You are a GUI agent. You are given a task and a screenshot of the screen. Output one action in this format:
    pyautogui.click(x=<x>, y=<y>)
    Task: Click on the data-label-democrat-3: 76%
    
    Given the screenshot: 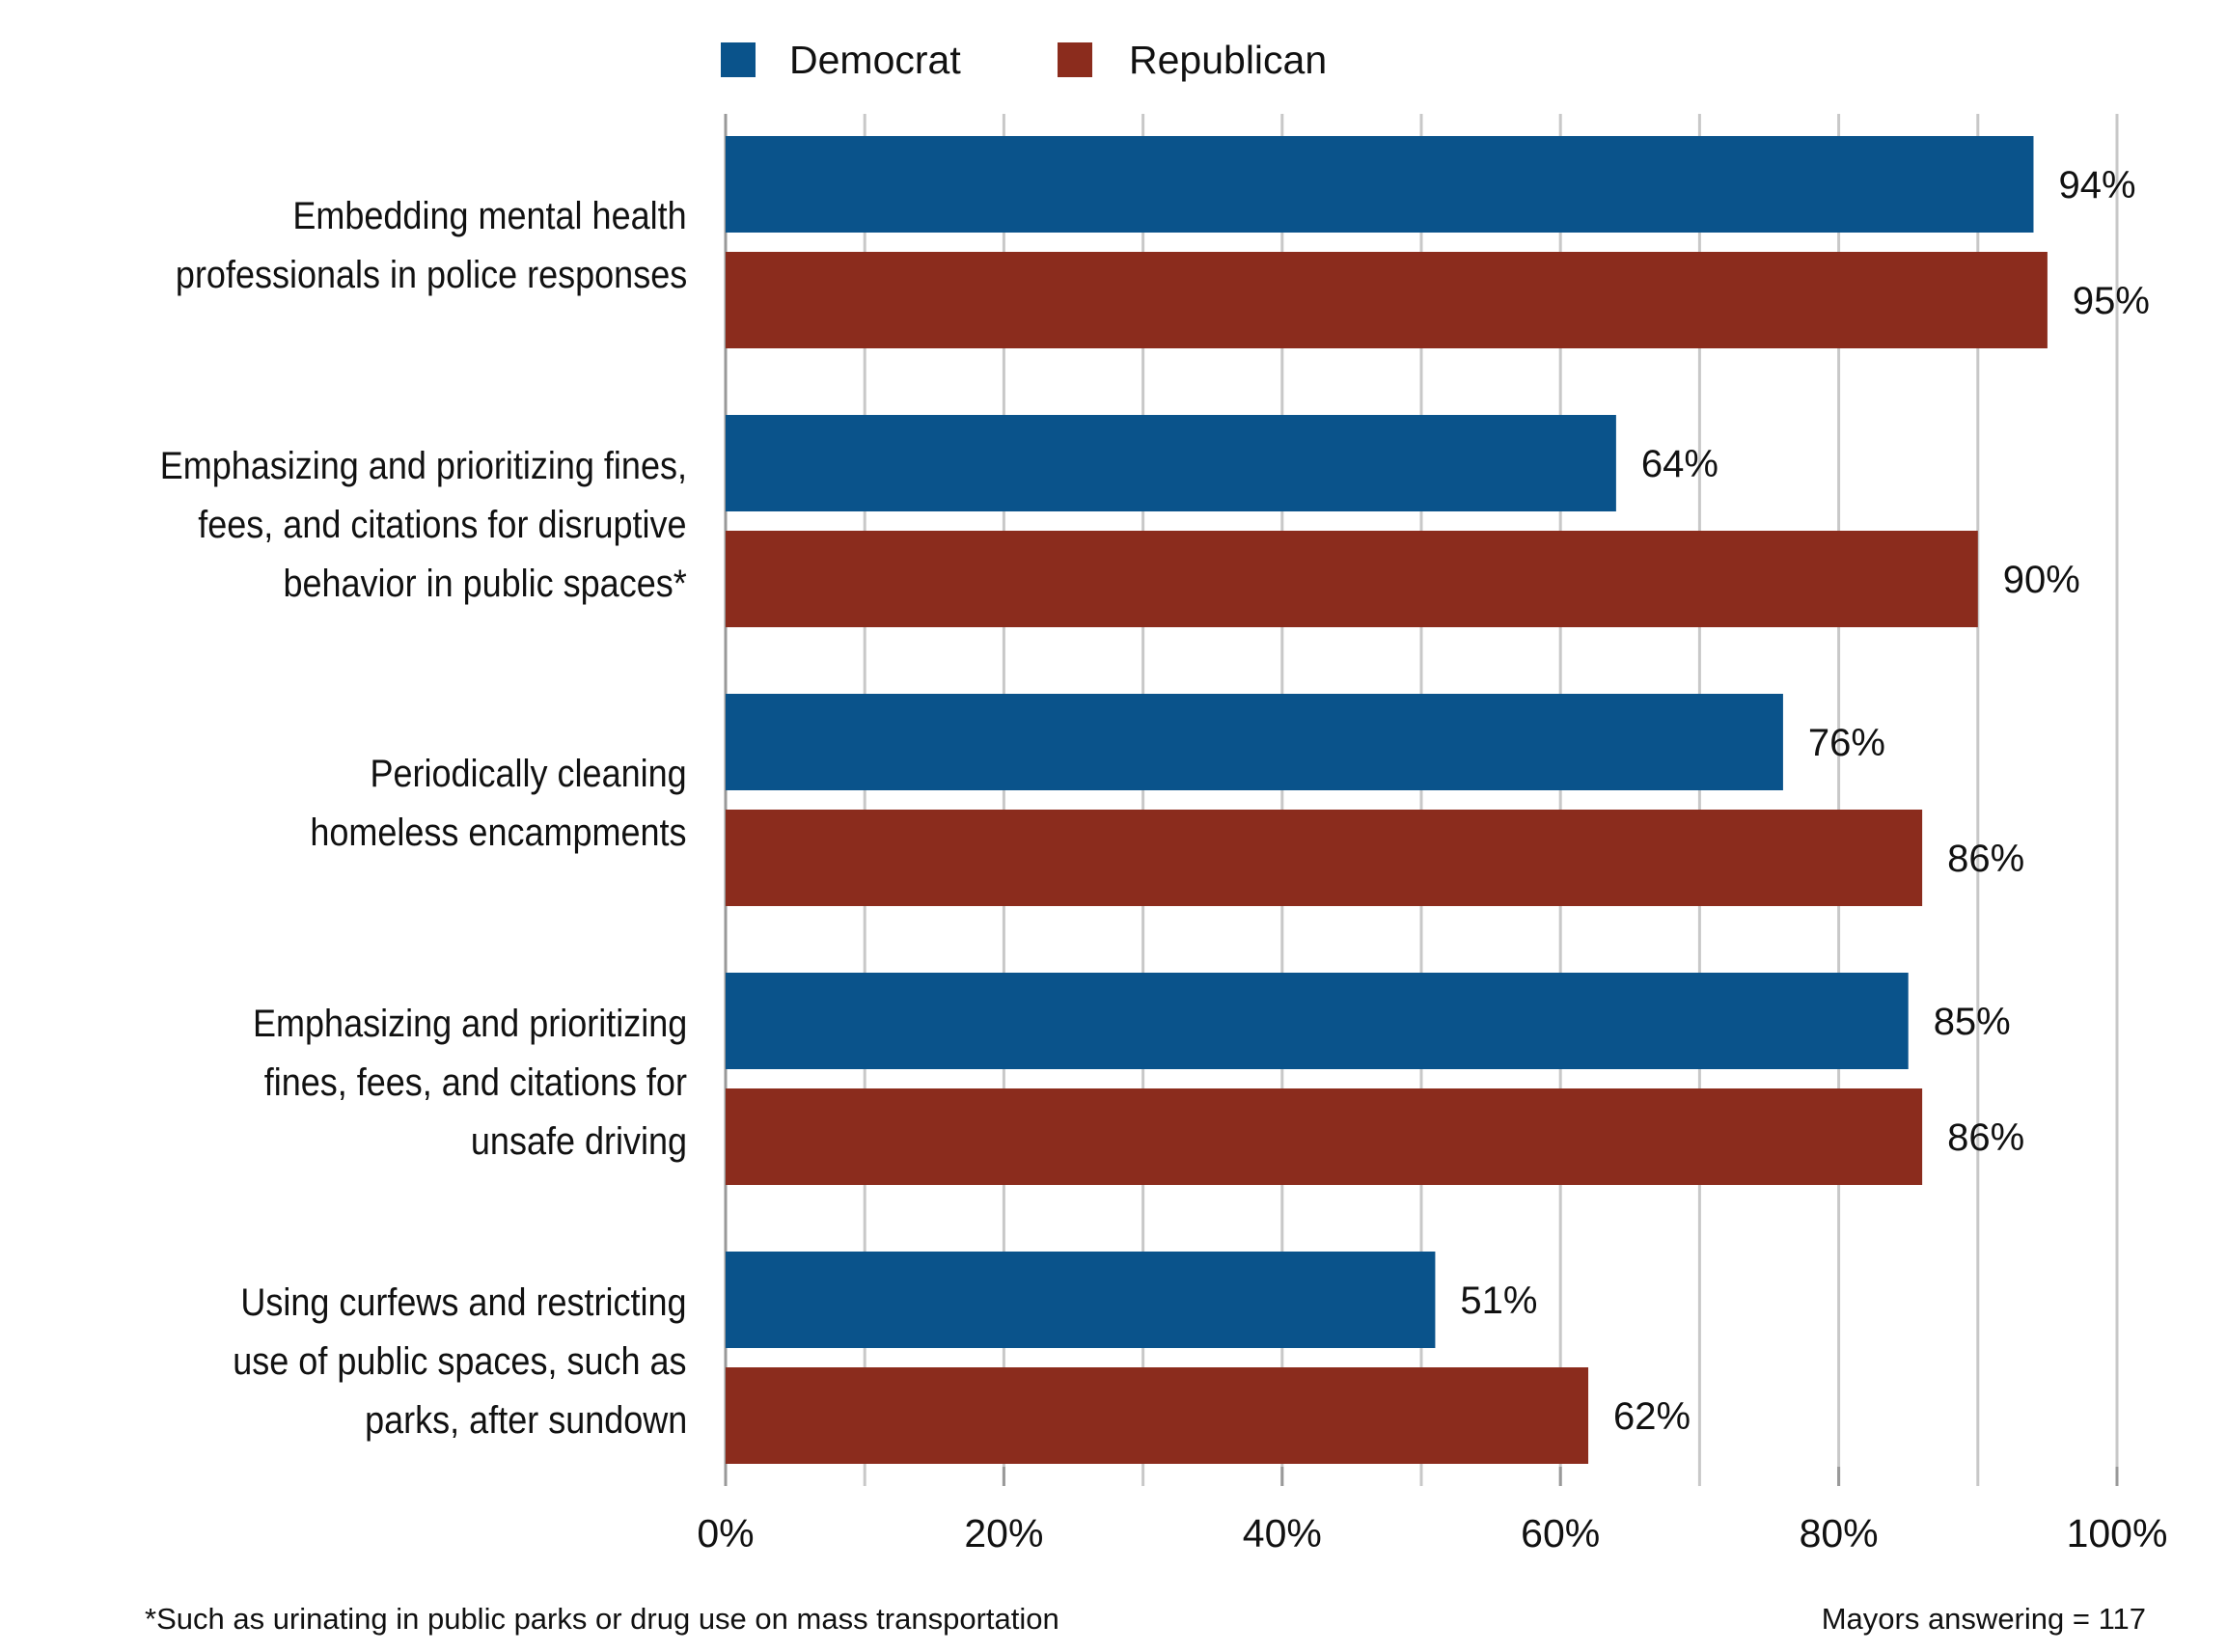 What is the action you would take?
    pyautogui.click(x=1846, y=743)
    